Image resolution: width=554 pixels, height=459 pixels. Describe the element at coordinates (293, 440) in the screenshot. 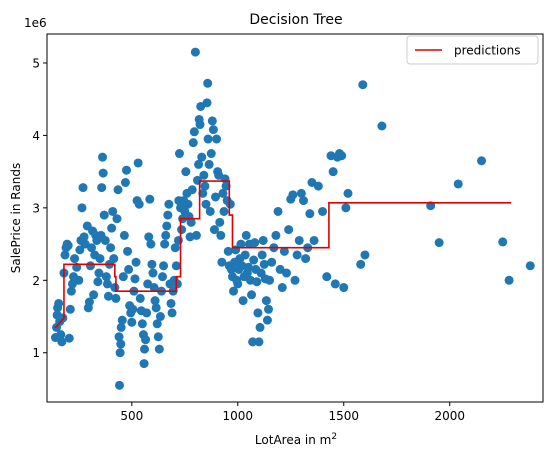

I see `x-axis-title-text: LotArea in m` at that location.